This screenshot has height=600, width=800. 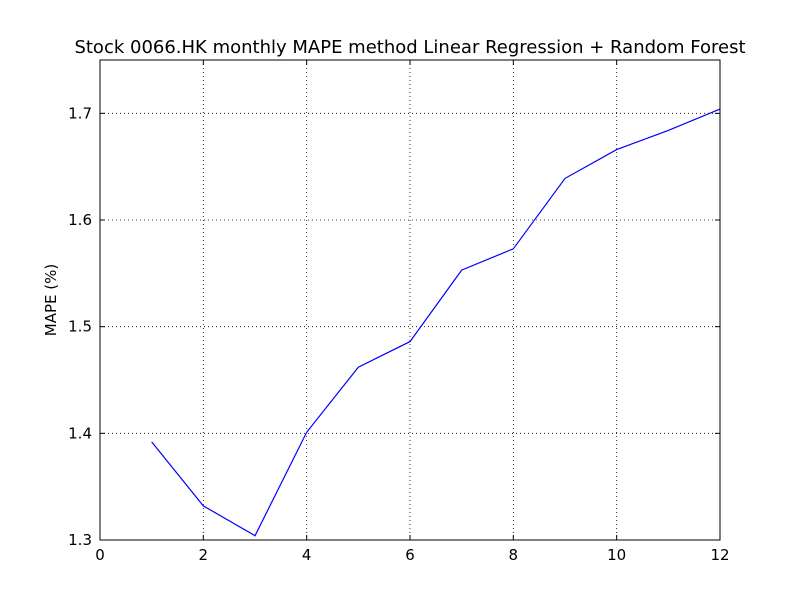 What do you see at coordinates (80, 327) in the screenshot?
I see `y-tick-label: 1.5` at bounding box center [80, 327].